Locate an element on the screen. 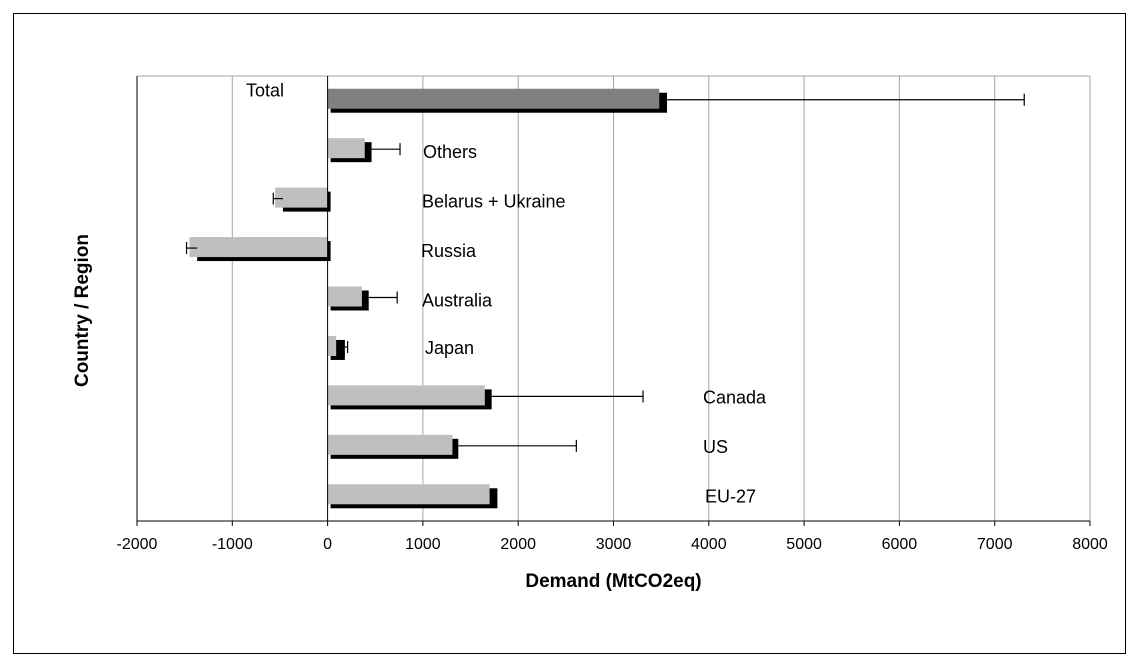 Image resolution: width=1139 pixels, height=670 pixels. category-label: Russia is located at coordinates (449, 251).